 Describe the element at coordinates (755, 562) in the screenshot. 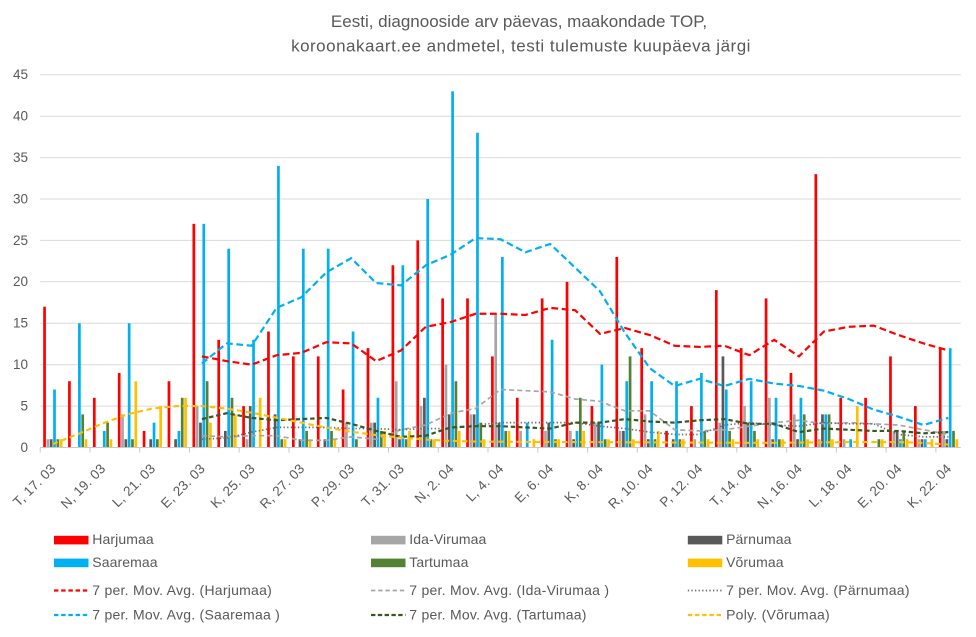

I see `svg-text: Võrumaa` at that location.